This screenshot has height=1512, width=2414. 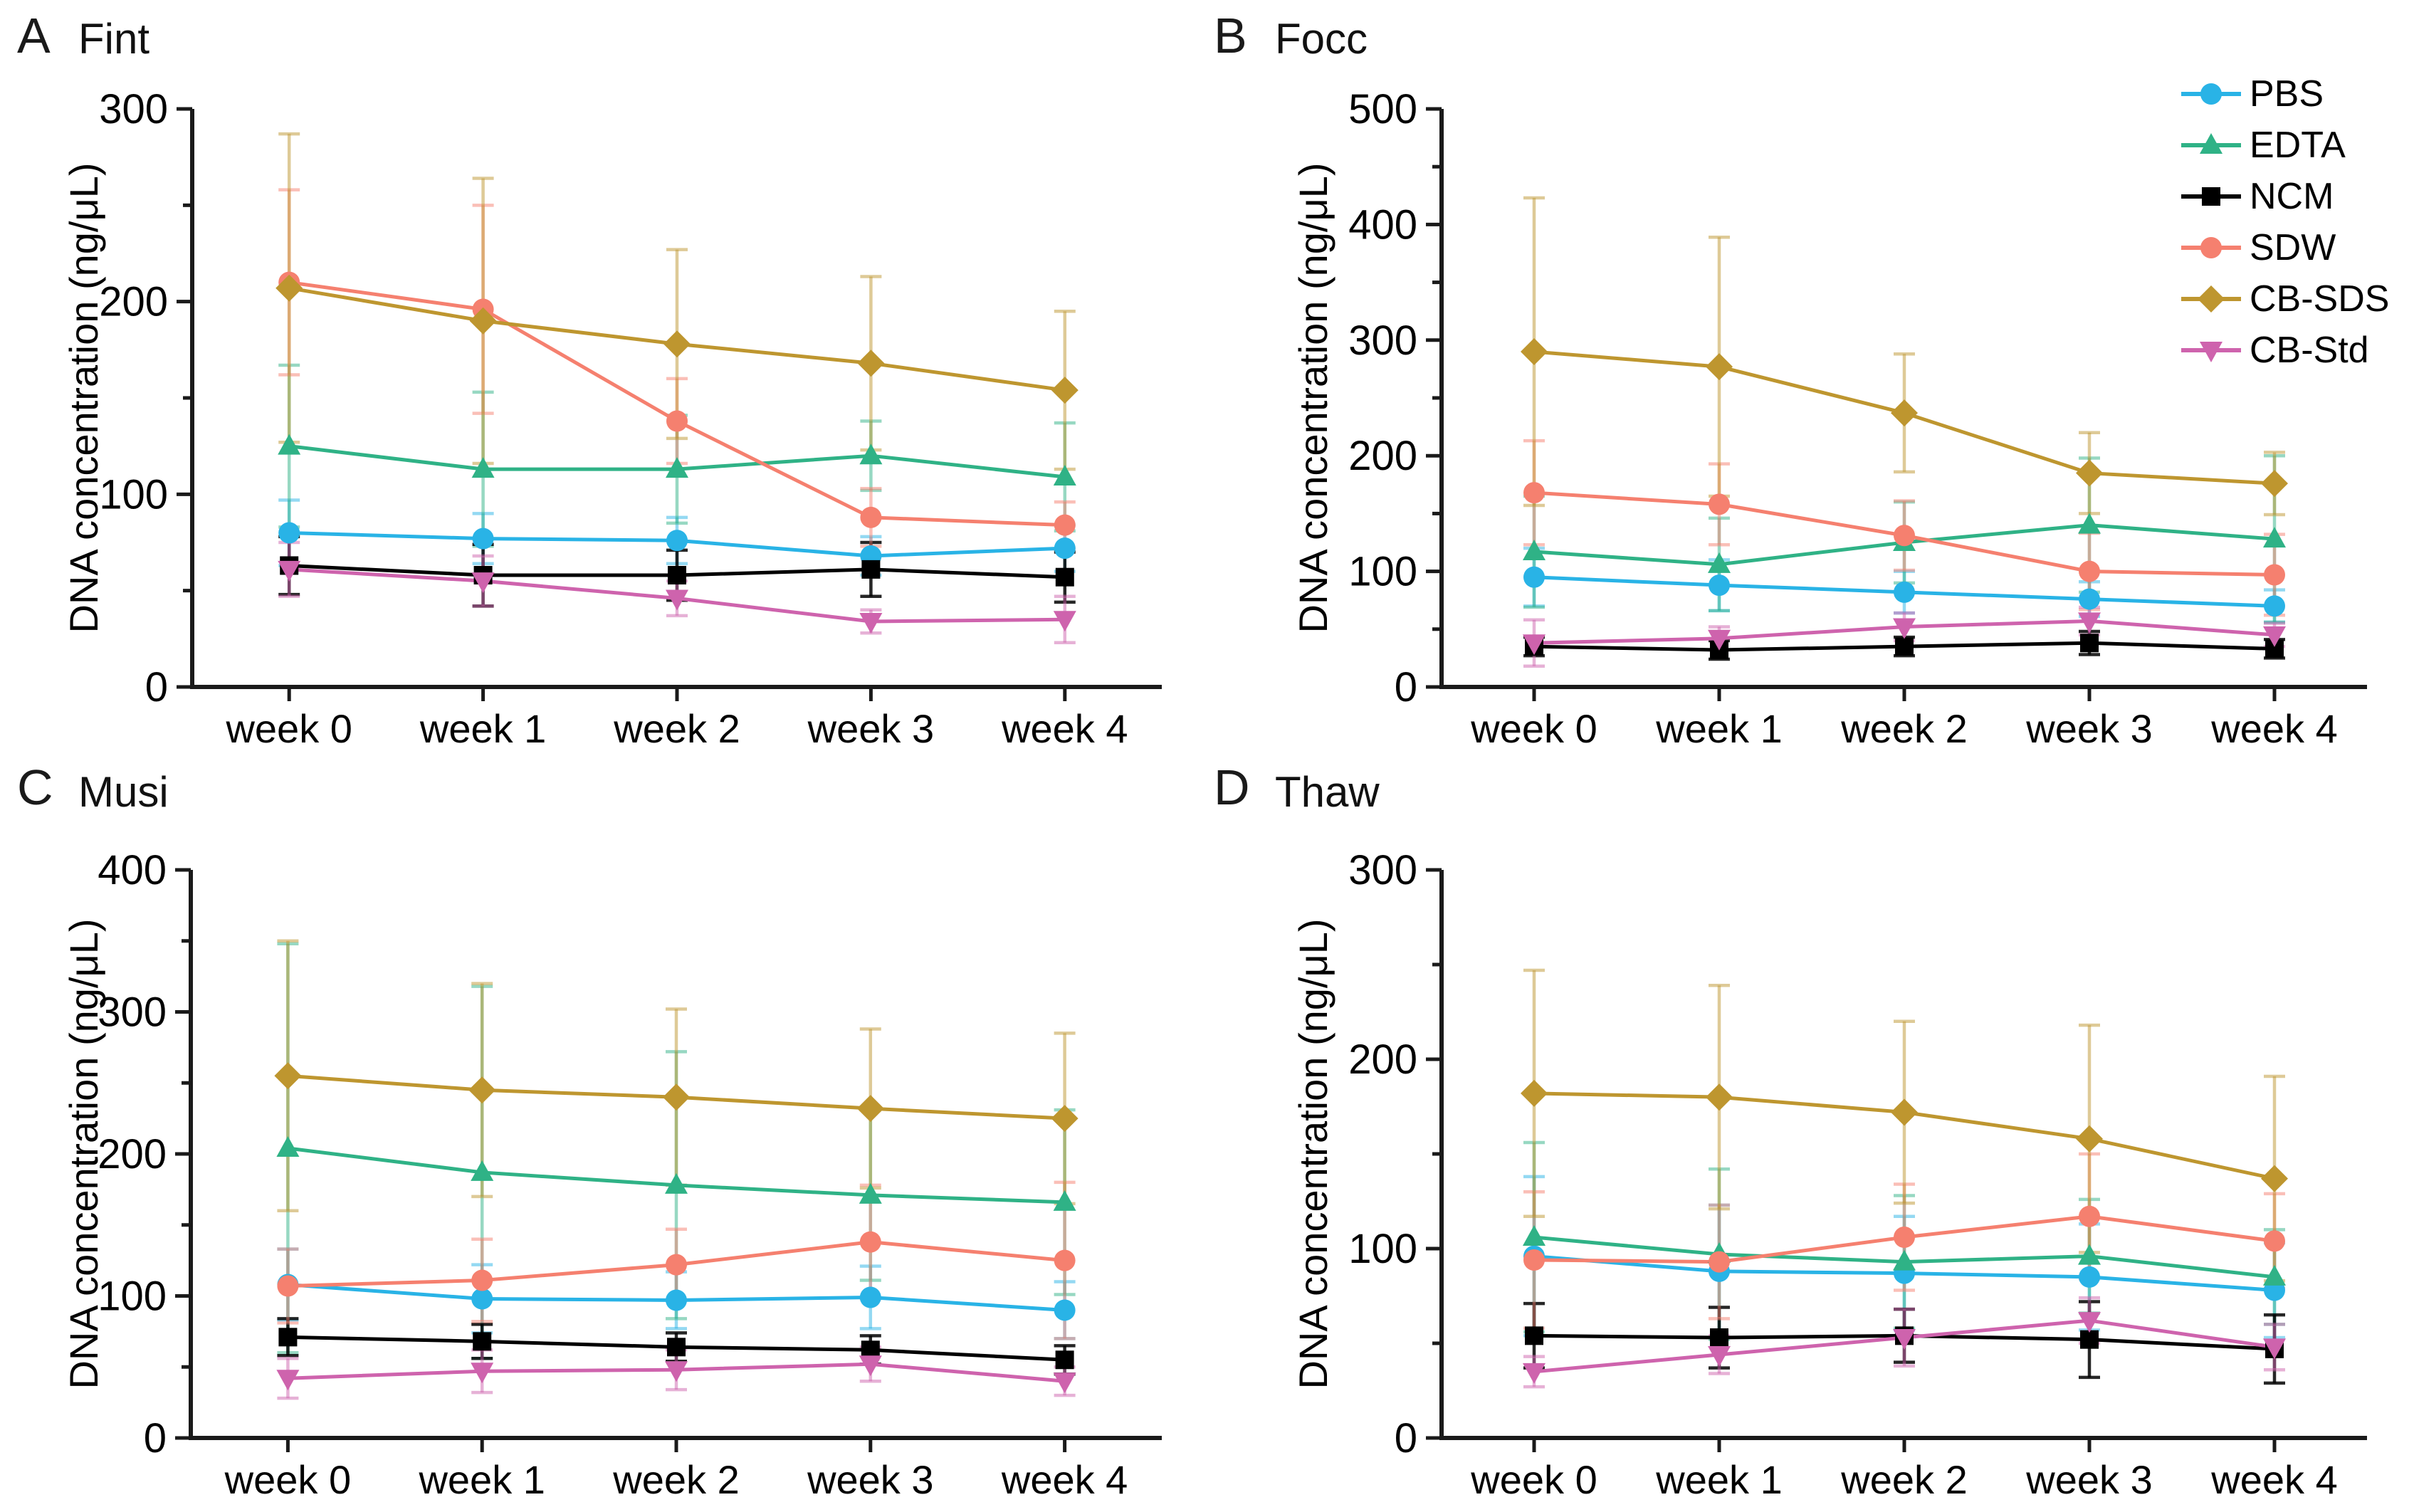 What do you see at coordinates (2211, 352) in the screenshot?
I see `legend-glyph-CB-Std` at bounding box center [2211, 352].